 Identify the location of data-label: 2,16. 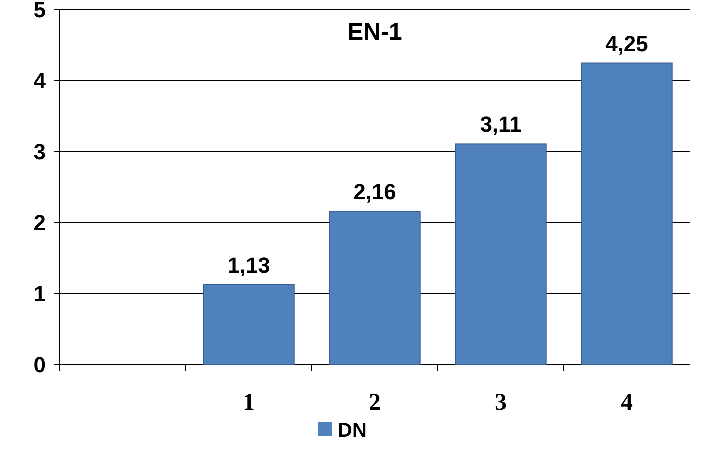
(375, 192).